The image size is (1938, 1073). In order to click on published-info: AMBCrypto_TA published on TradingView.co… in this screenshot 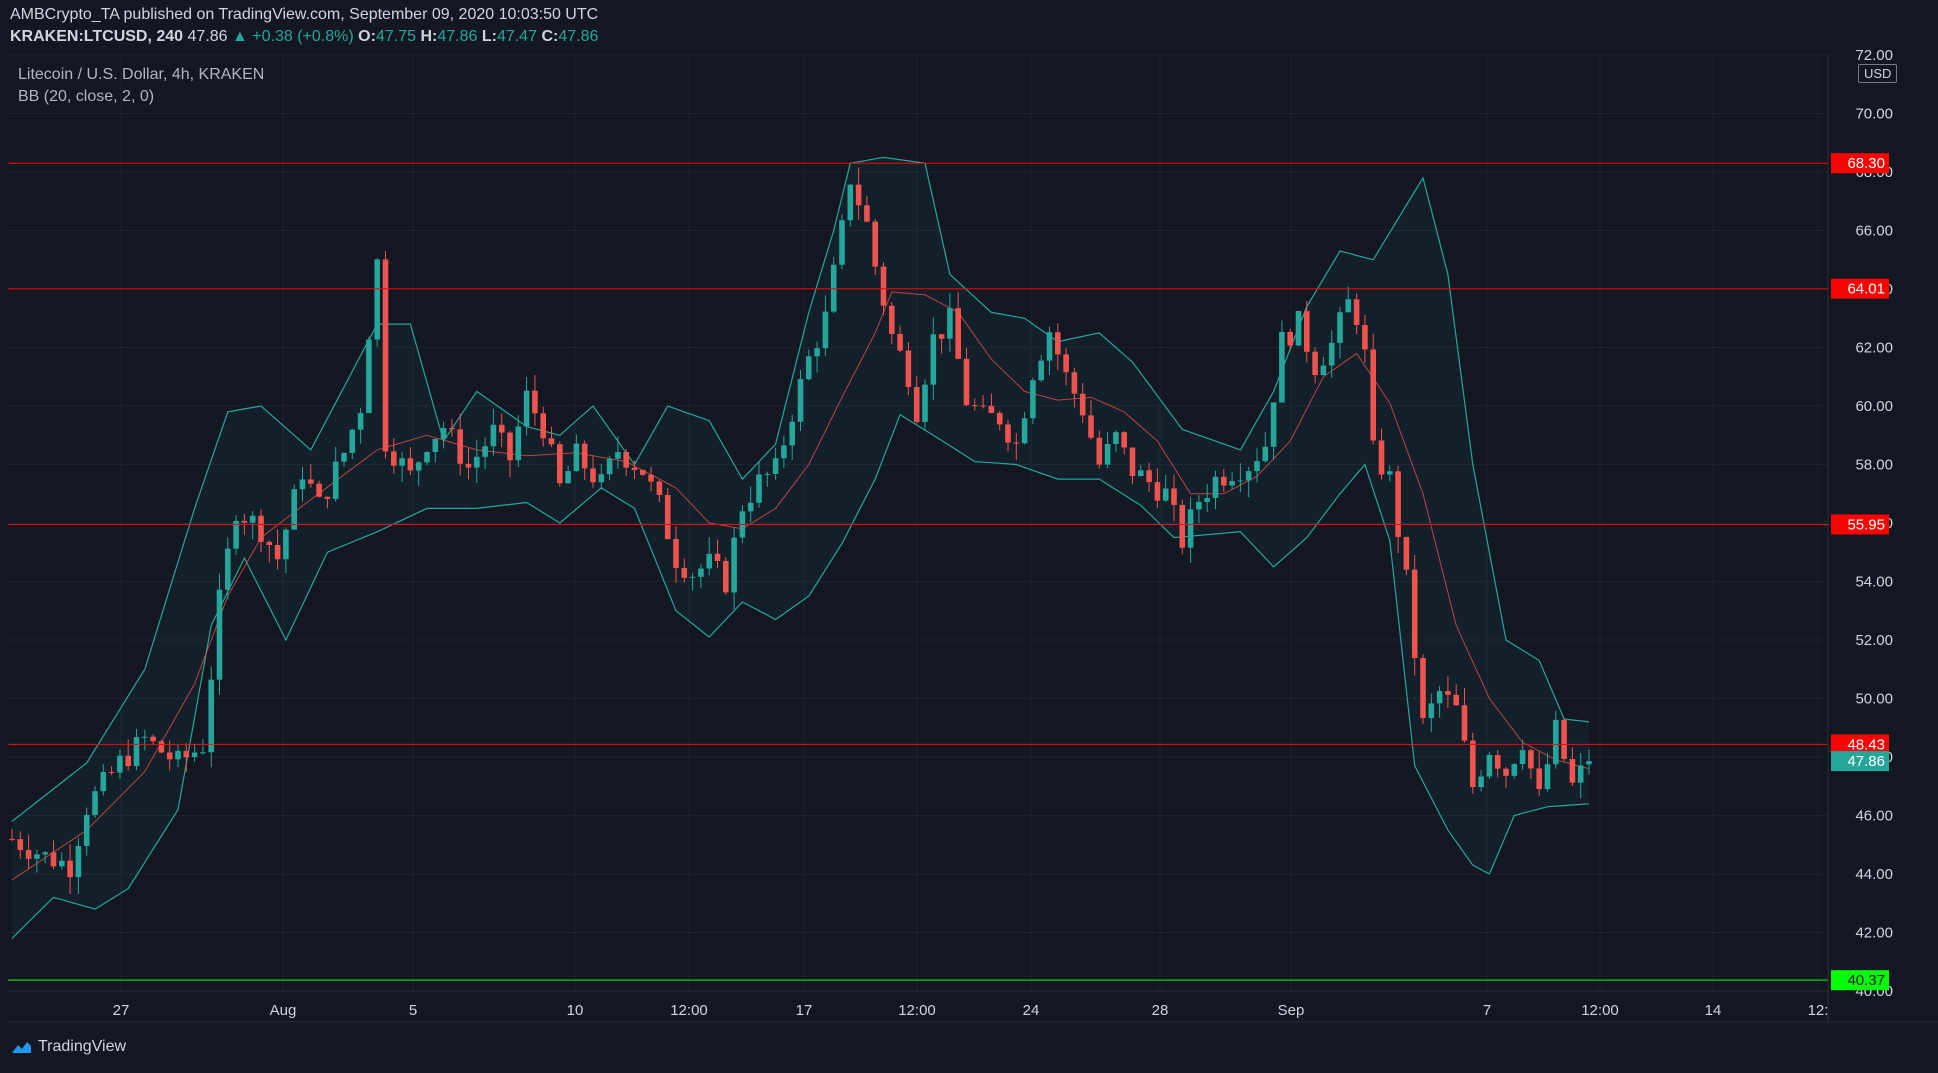, I will do `click(304, 14)`.